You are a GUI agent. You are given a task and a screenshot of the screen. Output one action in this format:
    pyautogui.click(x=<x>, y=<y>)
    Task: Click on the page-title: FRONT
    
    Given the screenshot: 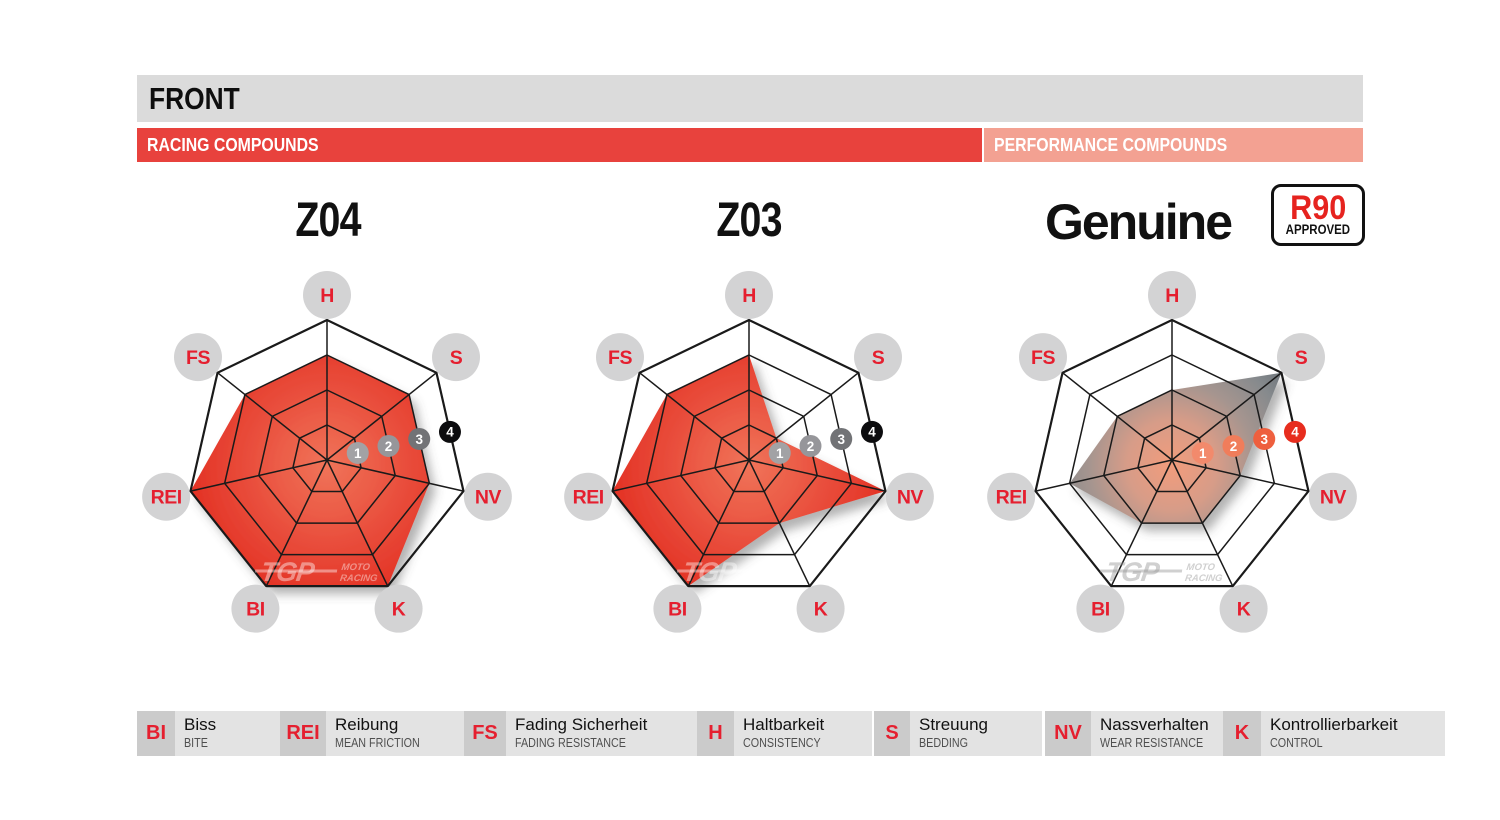 What is the action you would take?
    pyautogui.click(x=194, y=98)
    